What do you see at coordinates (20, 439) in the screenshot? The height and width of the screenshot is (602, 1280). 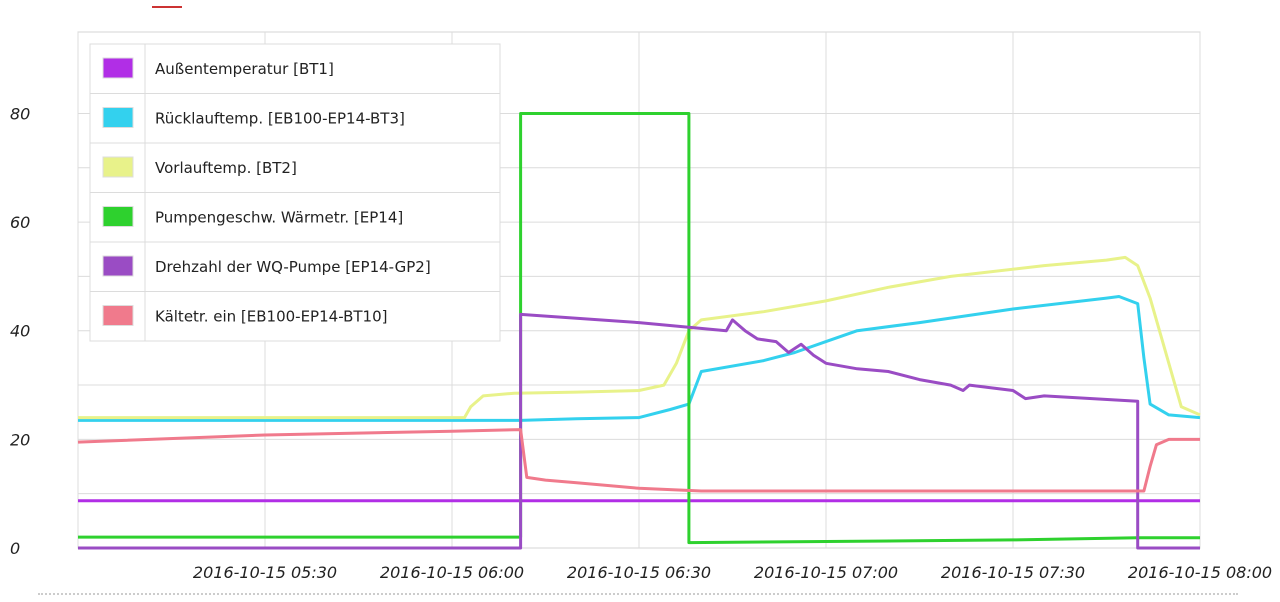 I see `y-tick-label: 20` at bounding box center [20, 439].